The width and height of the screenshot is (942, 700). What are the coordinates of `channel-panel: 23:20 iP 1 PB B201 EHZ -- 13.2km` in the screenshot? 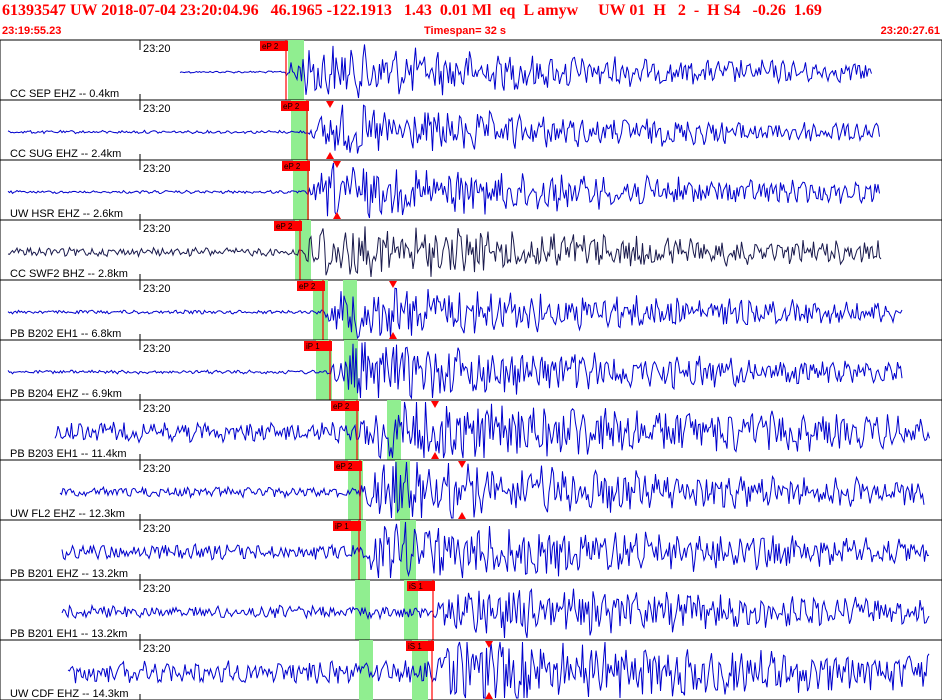 It's located at (471, 550).